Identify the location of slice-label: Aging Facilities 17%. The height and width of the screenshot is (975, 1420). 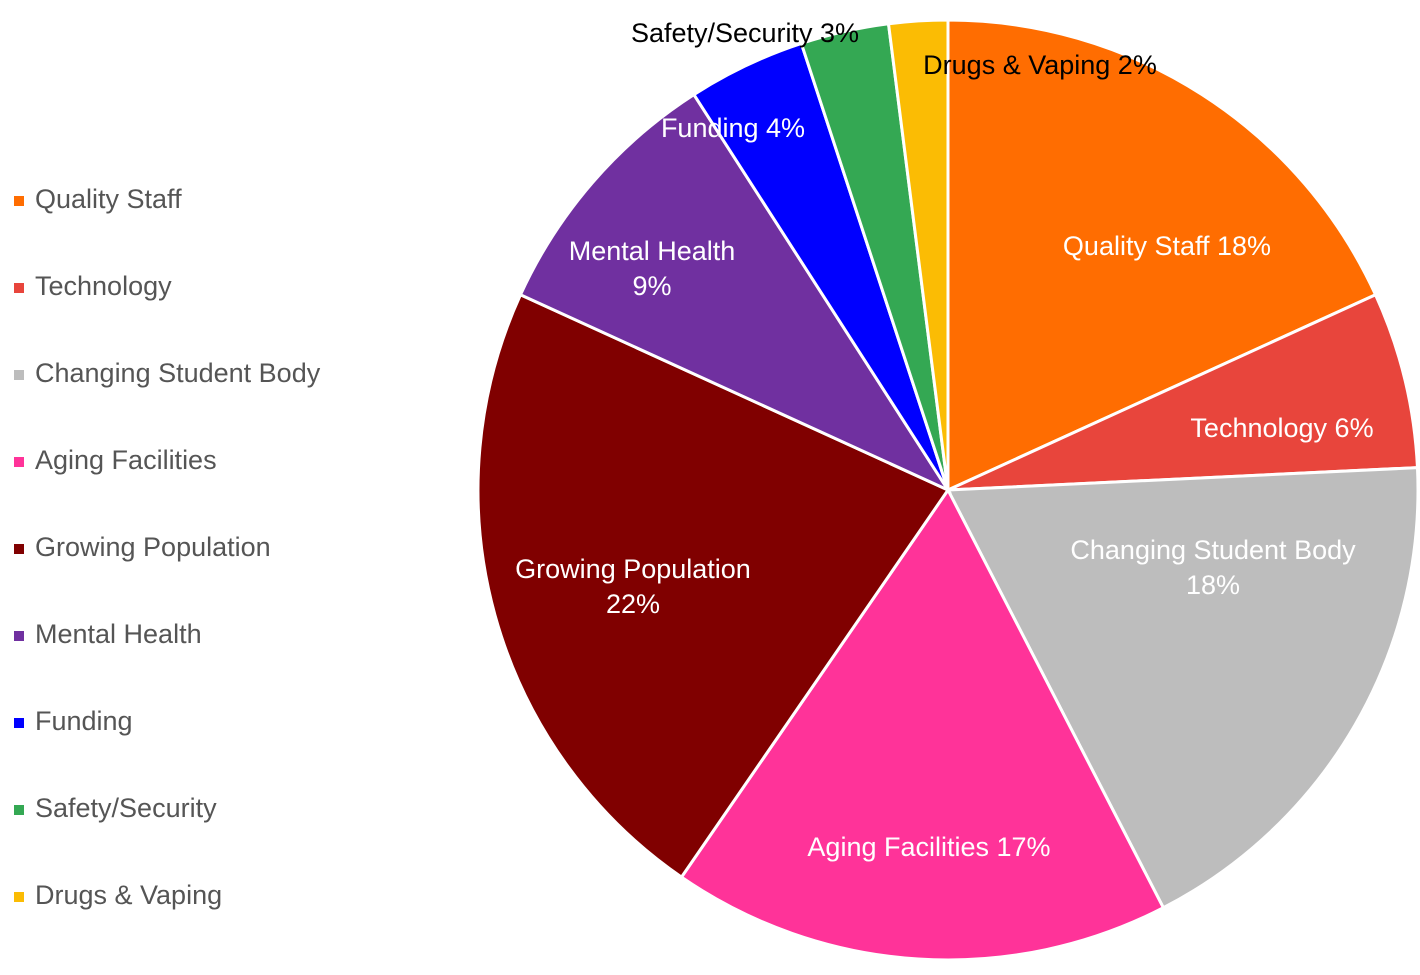
(928, 847).